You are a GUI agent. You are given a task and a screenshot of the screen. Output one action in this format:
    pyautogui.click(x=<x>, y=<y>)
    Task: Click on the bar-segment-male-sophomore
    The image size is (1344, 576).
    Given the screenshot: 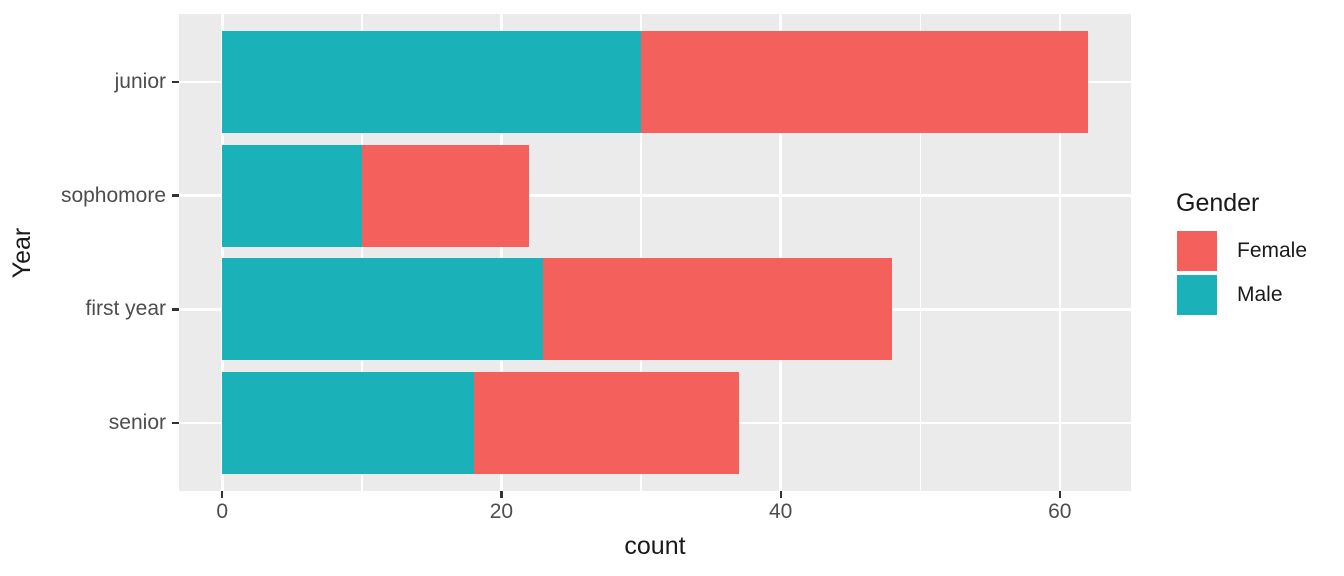 What is the action you would take?
    pyautogui.click(x=292, y=195)
    